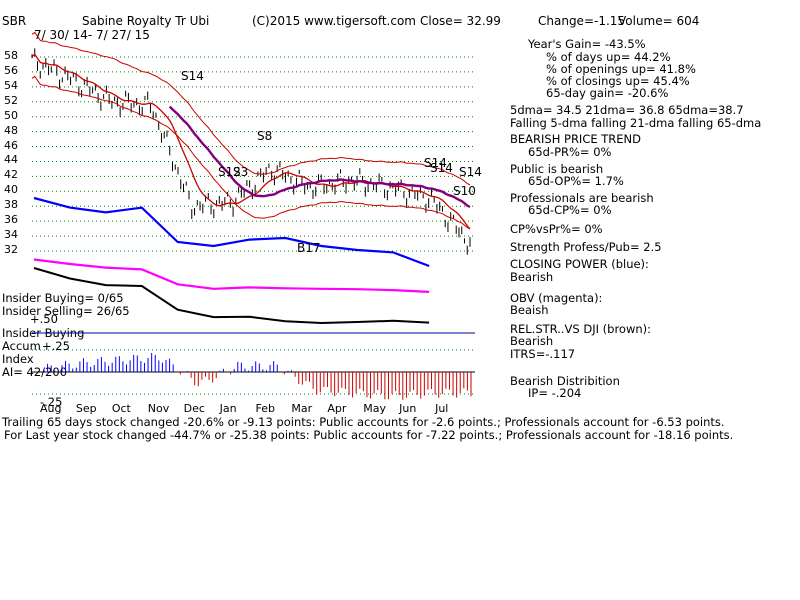 Image resolution: width=800 pixels, height=600 pixels. Describe the element at coordinates (608, 57) in the screenshot. I see `stat-days-up: % of days up= 44.2%` at that location.